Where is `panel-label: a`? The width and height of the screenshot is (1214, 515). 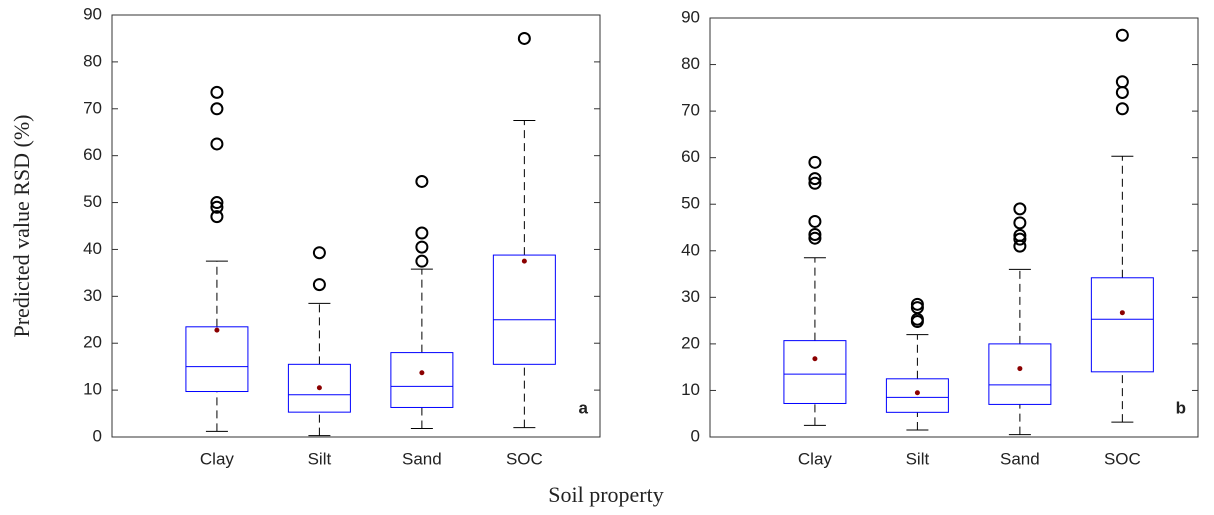 panel-label: a is located at coordinates (584, 407).